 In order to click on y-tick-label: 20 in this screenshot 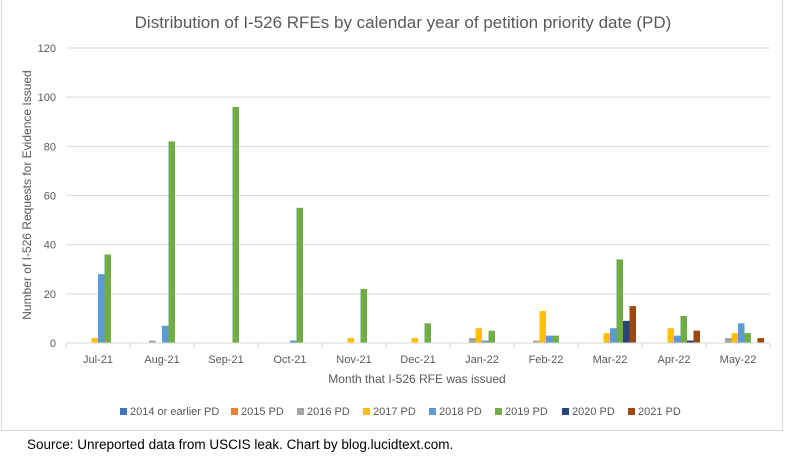, I will do `click(50, 295)`.